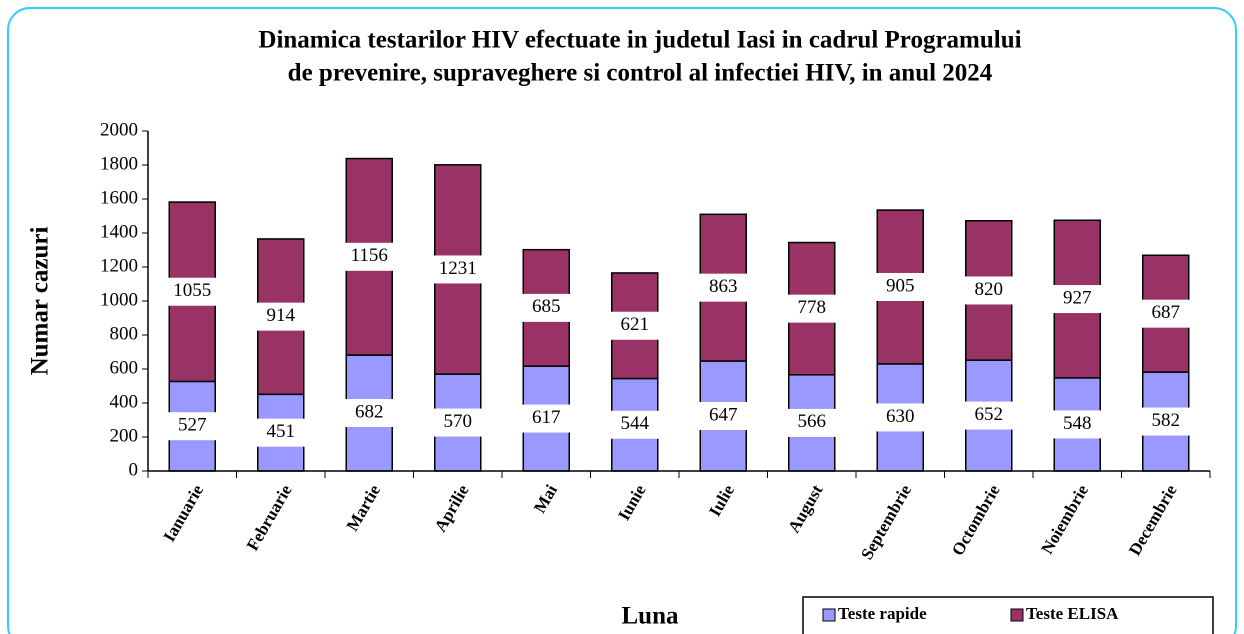 This screenshot has height=634, width=1244. I want to click on y-tick-label: 2000, so click(119, 129).